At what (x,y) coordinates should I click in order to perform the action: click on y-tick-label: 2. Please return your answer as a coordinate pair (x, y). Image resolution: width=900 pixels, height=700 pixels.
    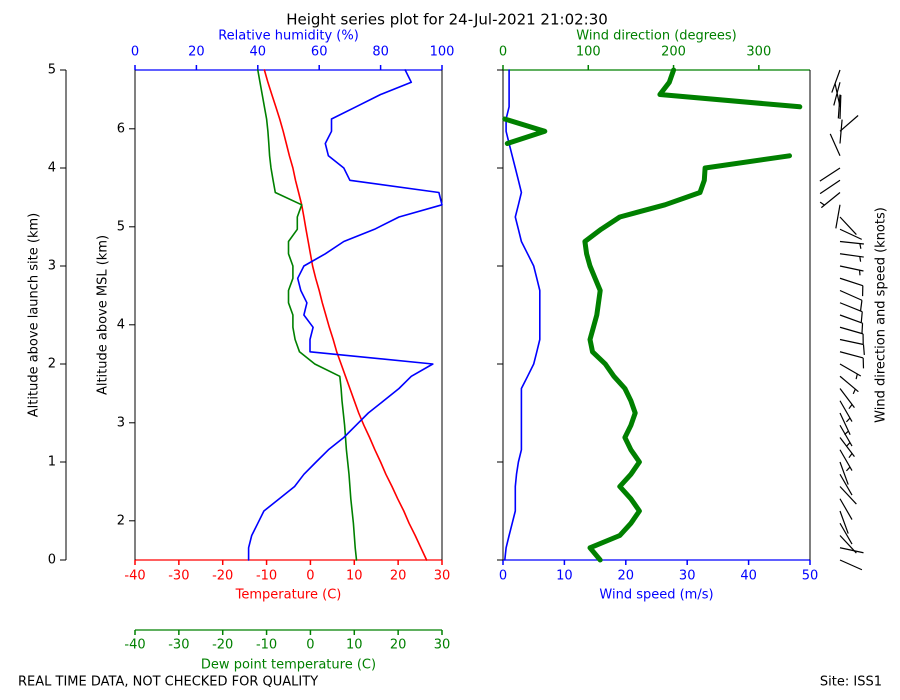
    Looking at the image, I should click on (52, 364).